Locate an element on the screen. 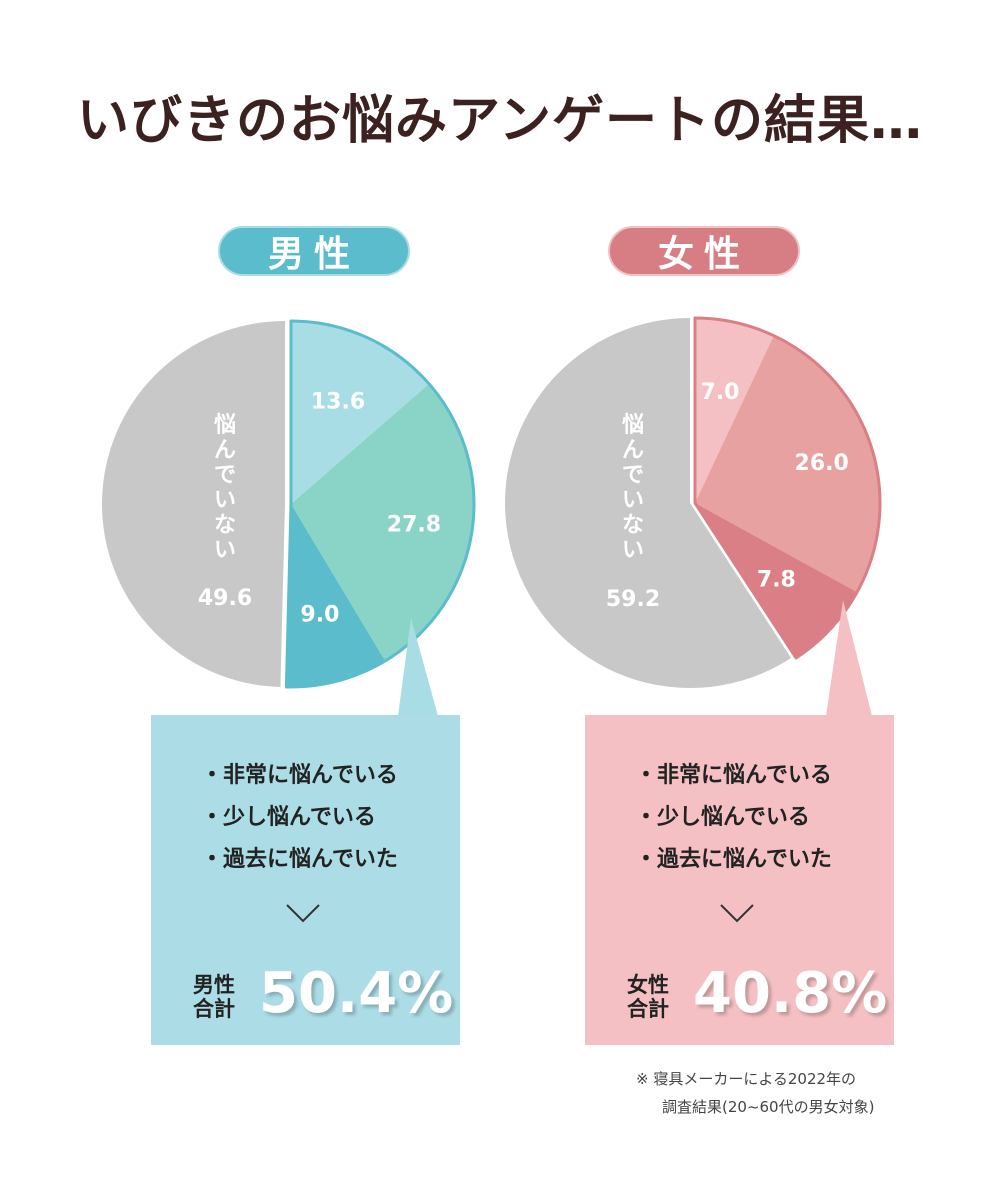 The width and height of the screenshot is (1000, 1185). female-bullet-list: ・非常に悩んでいる ・少し悩んでいる ・過去に悩んでいた is located at coordinates (733, 818).